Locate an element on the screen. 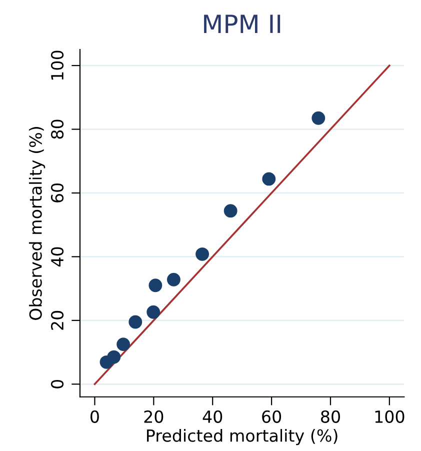 The height and width of the screenshot is (451, 421). x-tick-label: 20 is located at coordinates (154, 416).